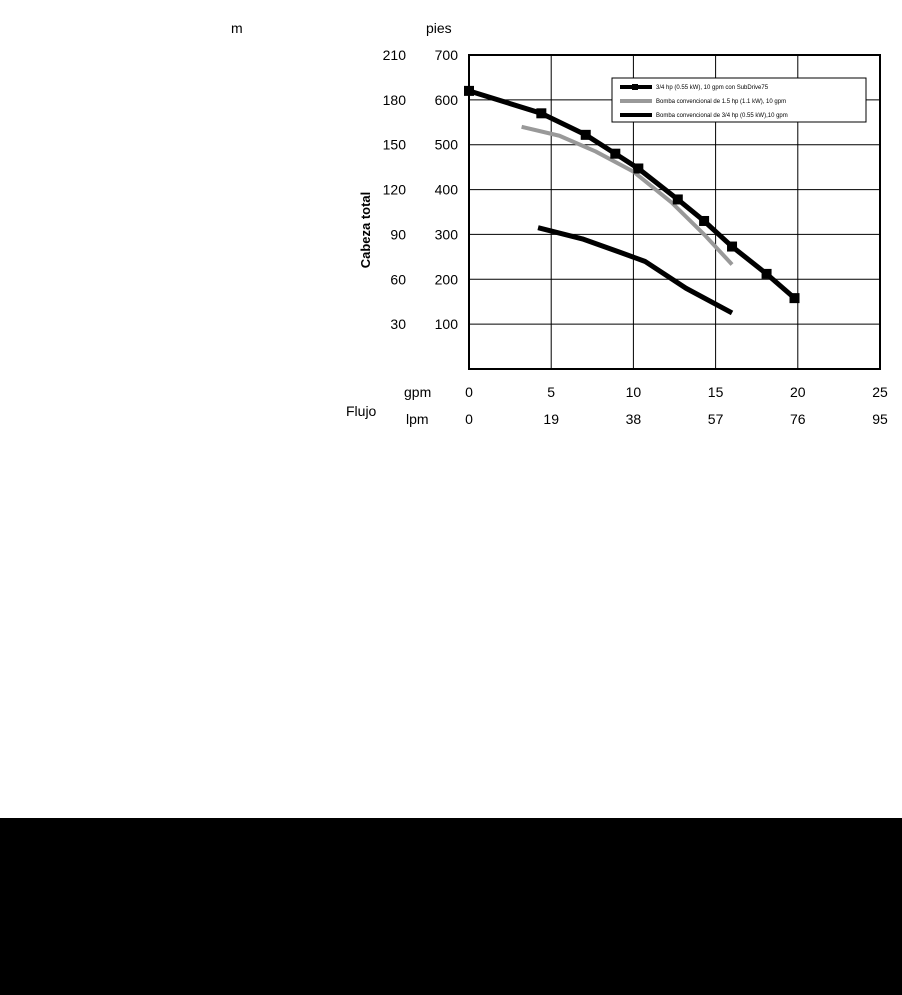  I want to click on x-tick-label-lpm: 57, so click(716, 419).